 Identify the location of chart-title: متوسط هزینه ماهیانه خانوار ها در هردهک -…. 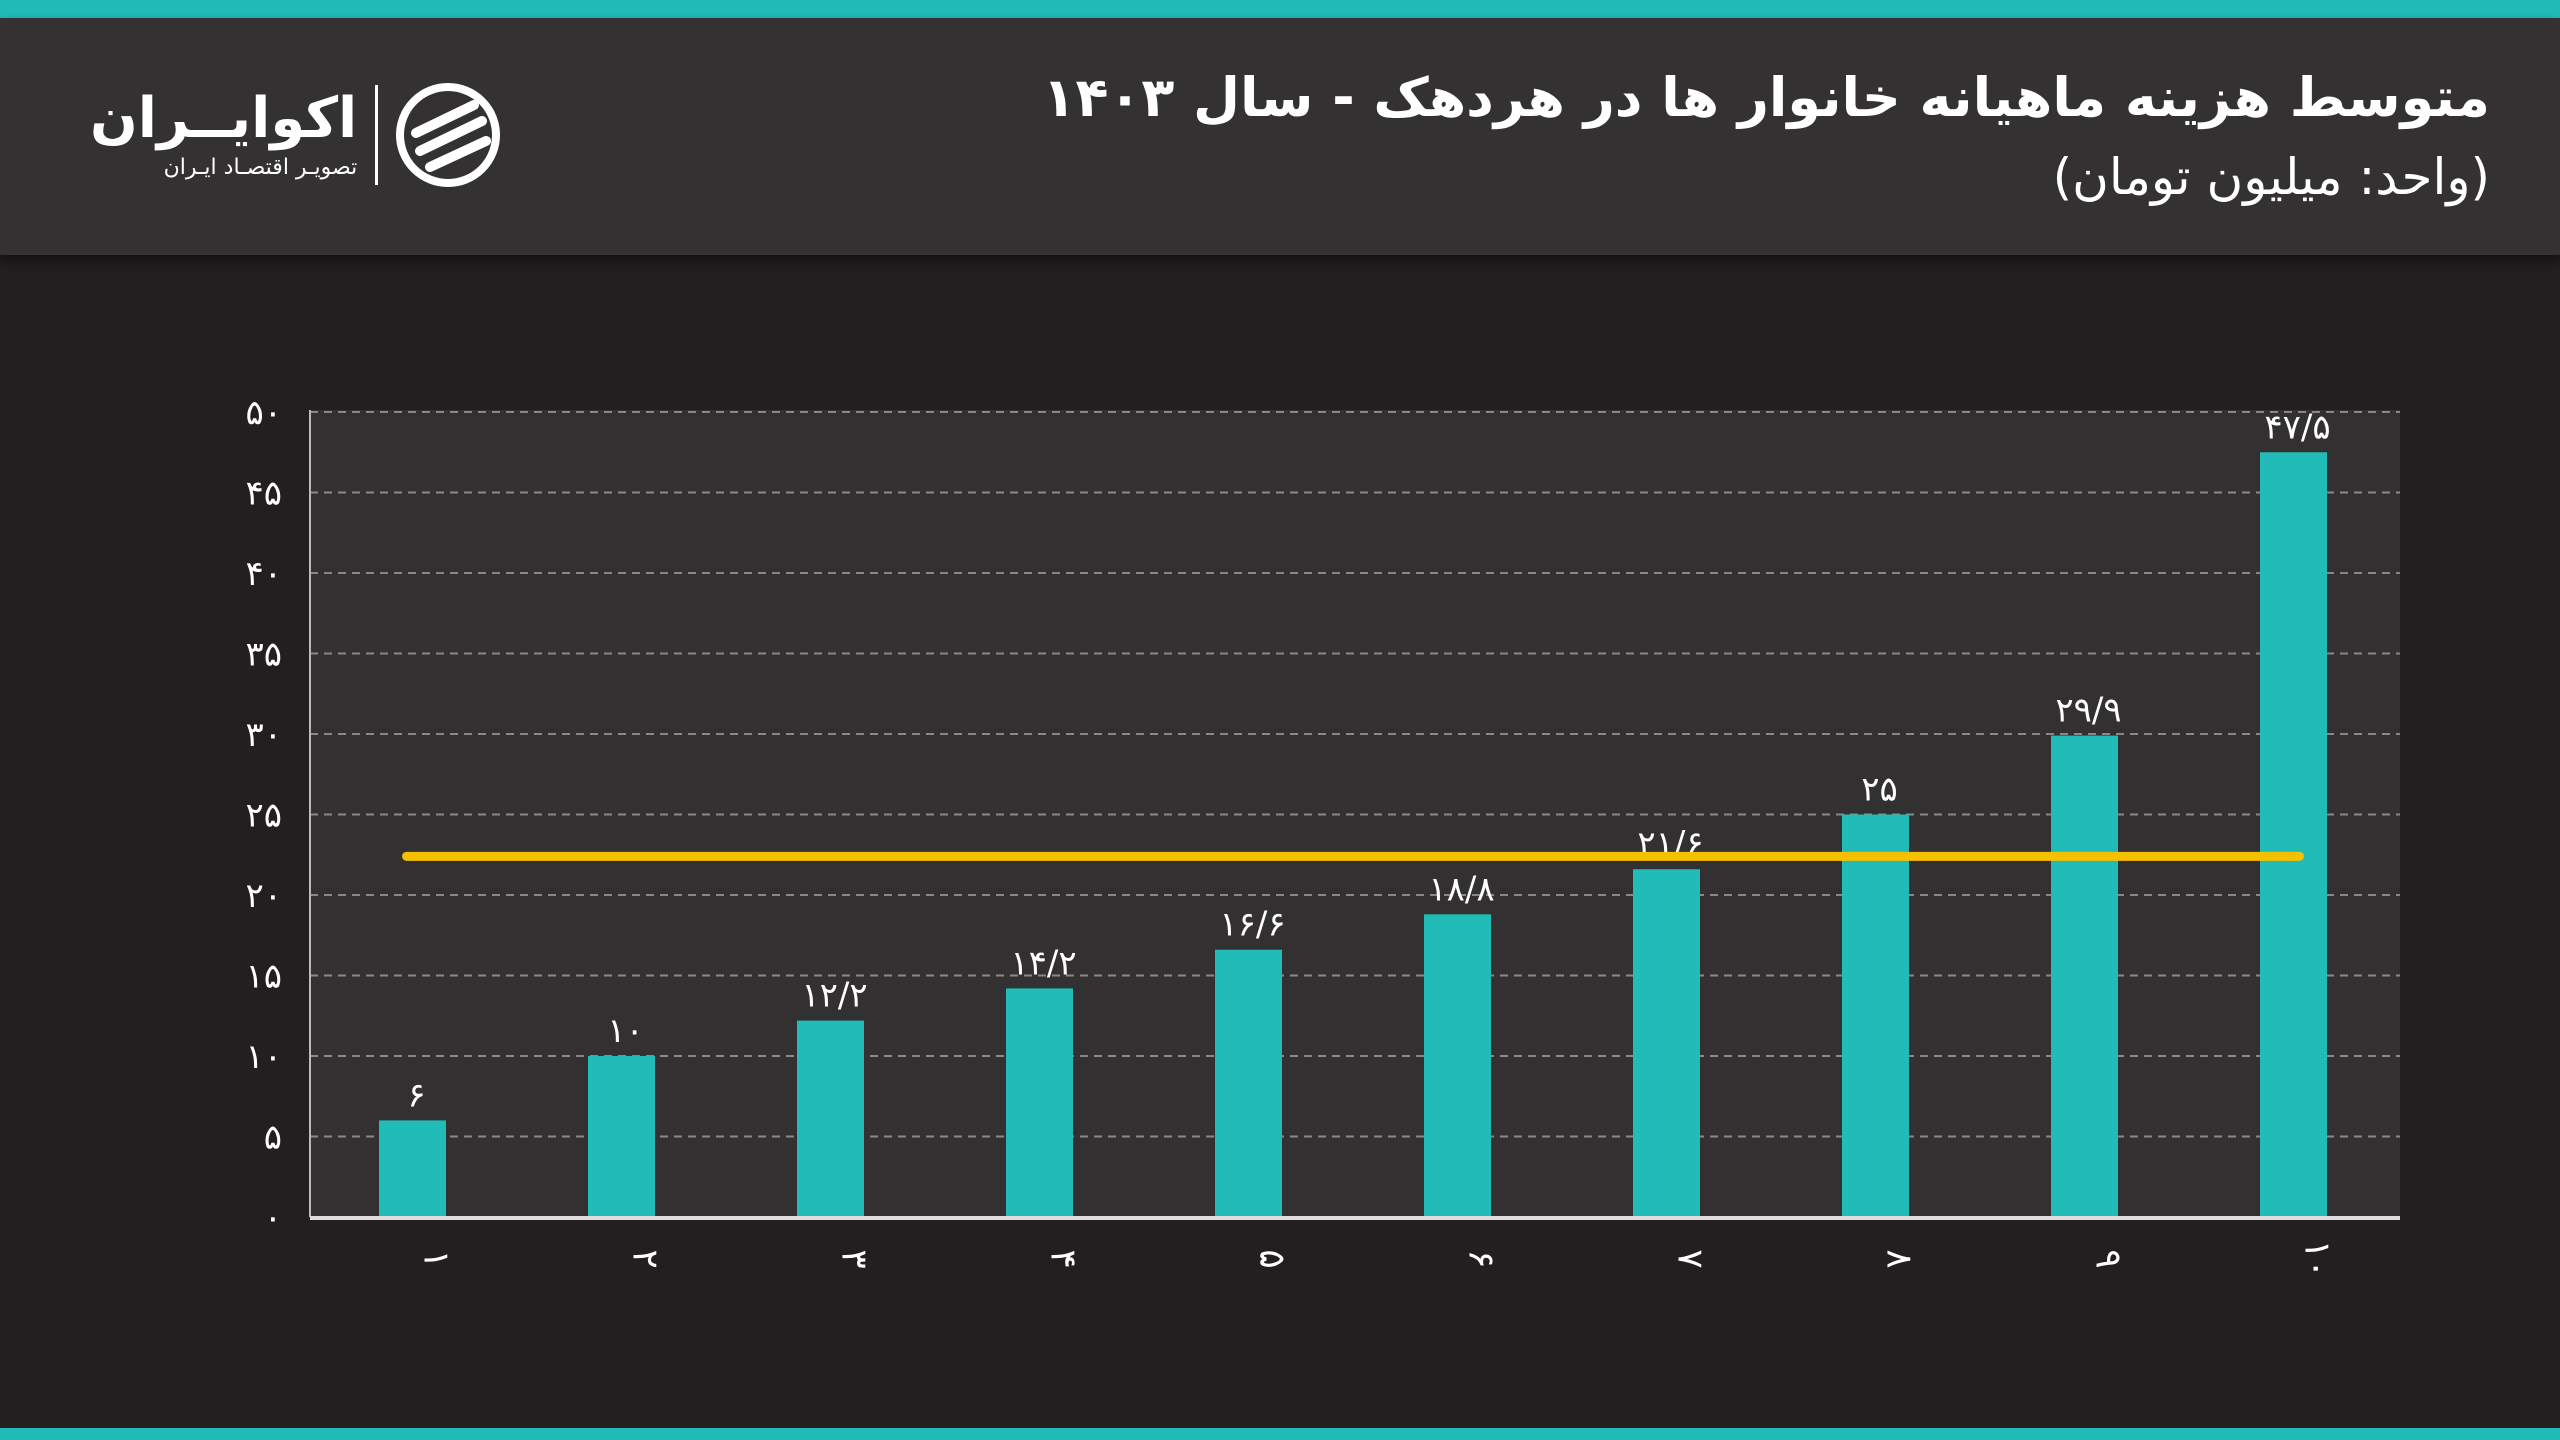
(1766, 97).